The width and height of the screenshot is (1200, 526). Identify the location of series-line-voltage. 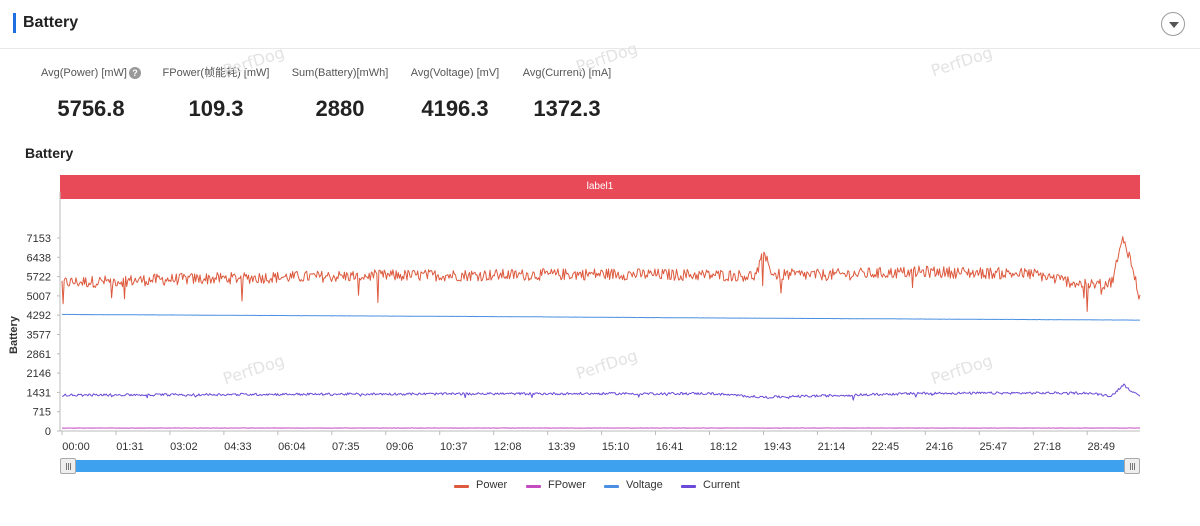
(601, 317).